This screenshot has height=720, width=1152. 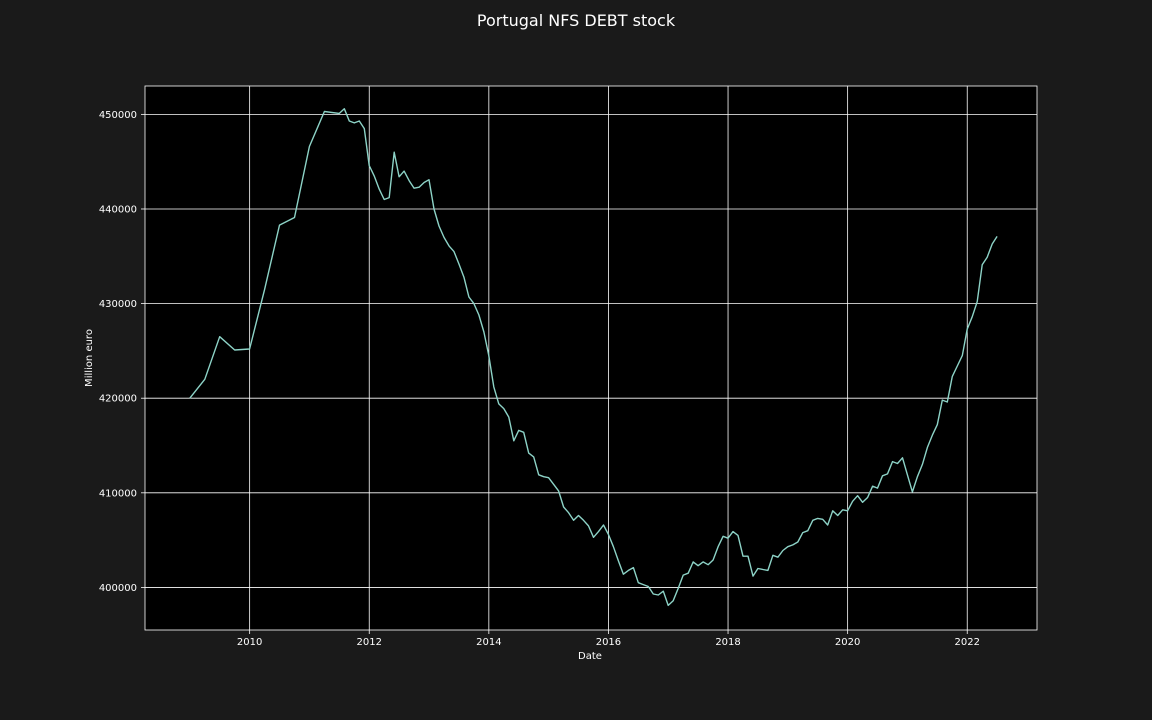 I want to click on y-tick-label: 450000, so click(x=118, y=115).